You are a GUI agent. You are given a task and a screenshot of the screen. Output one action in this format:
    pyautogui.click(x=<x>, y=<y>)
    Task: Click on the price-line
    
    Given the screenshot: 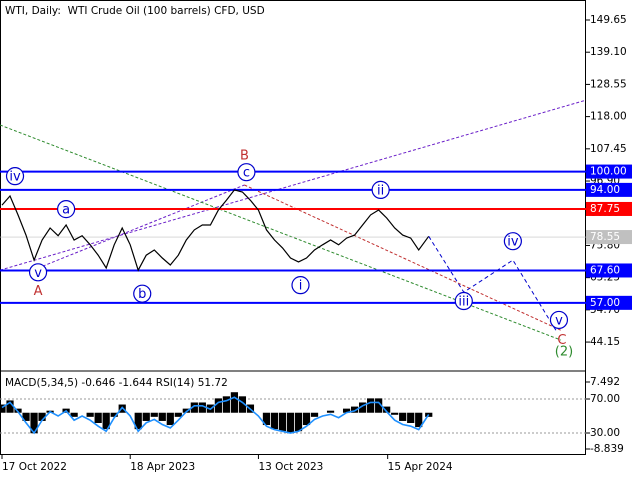 What is the action you would take?
    pyautogui.click(x=215, y=230)
    